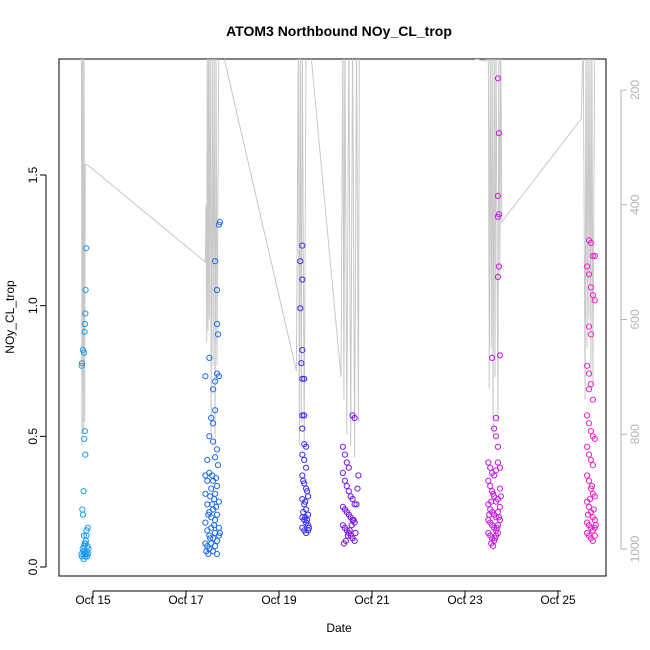 This screenshot has width=650, height=650. What do you see at coordinates (635, 548) in the screenshot?
I see `y2-tick-label: 1000` at bounding box center [635, 548].